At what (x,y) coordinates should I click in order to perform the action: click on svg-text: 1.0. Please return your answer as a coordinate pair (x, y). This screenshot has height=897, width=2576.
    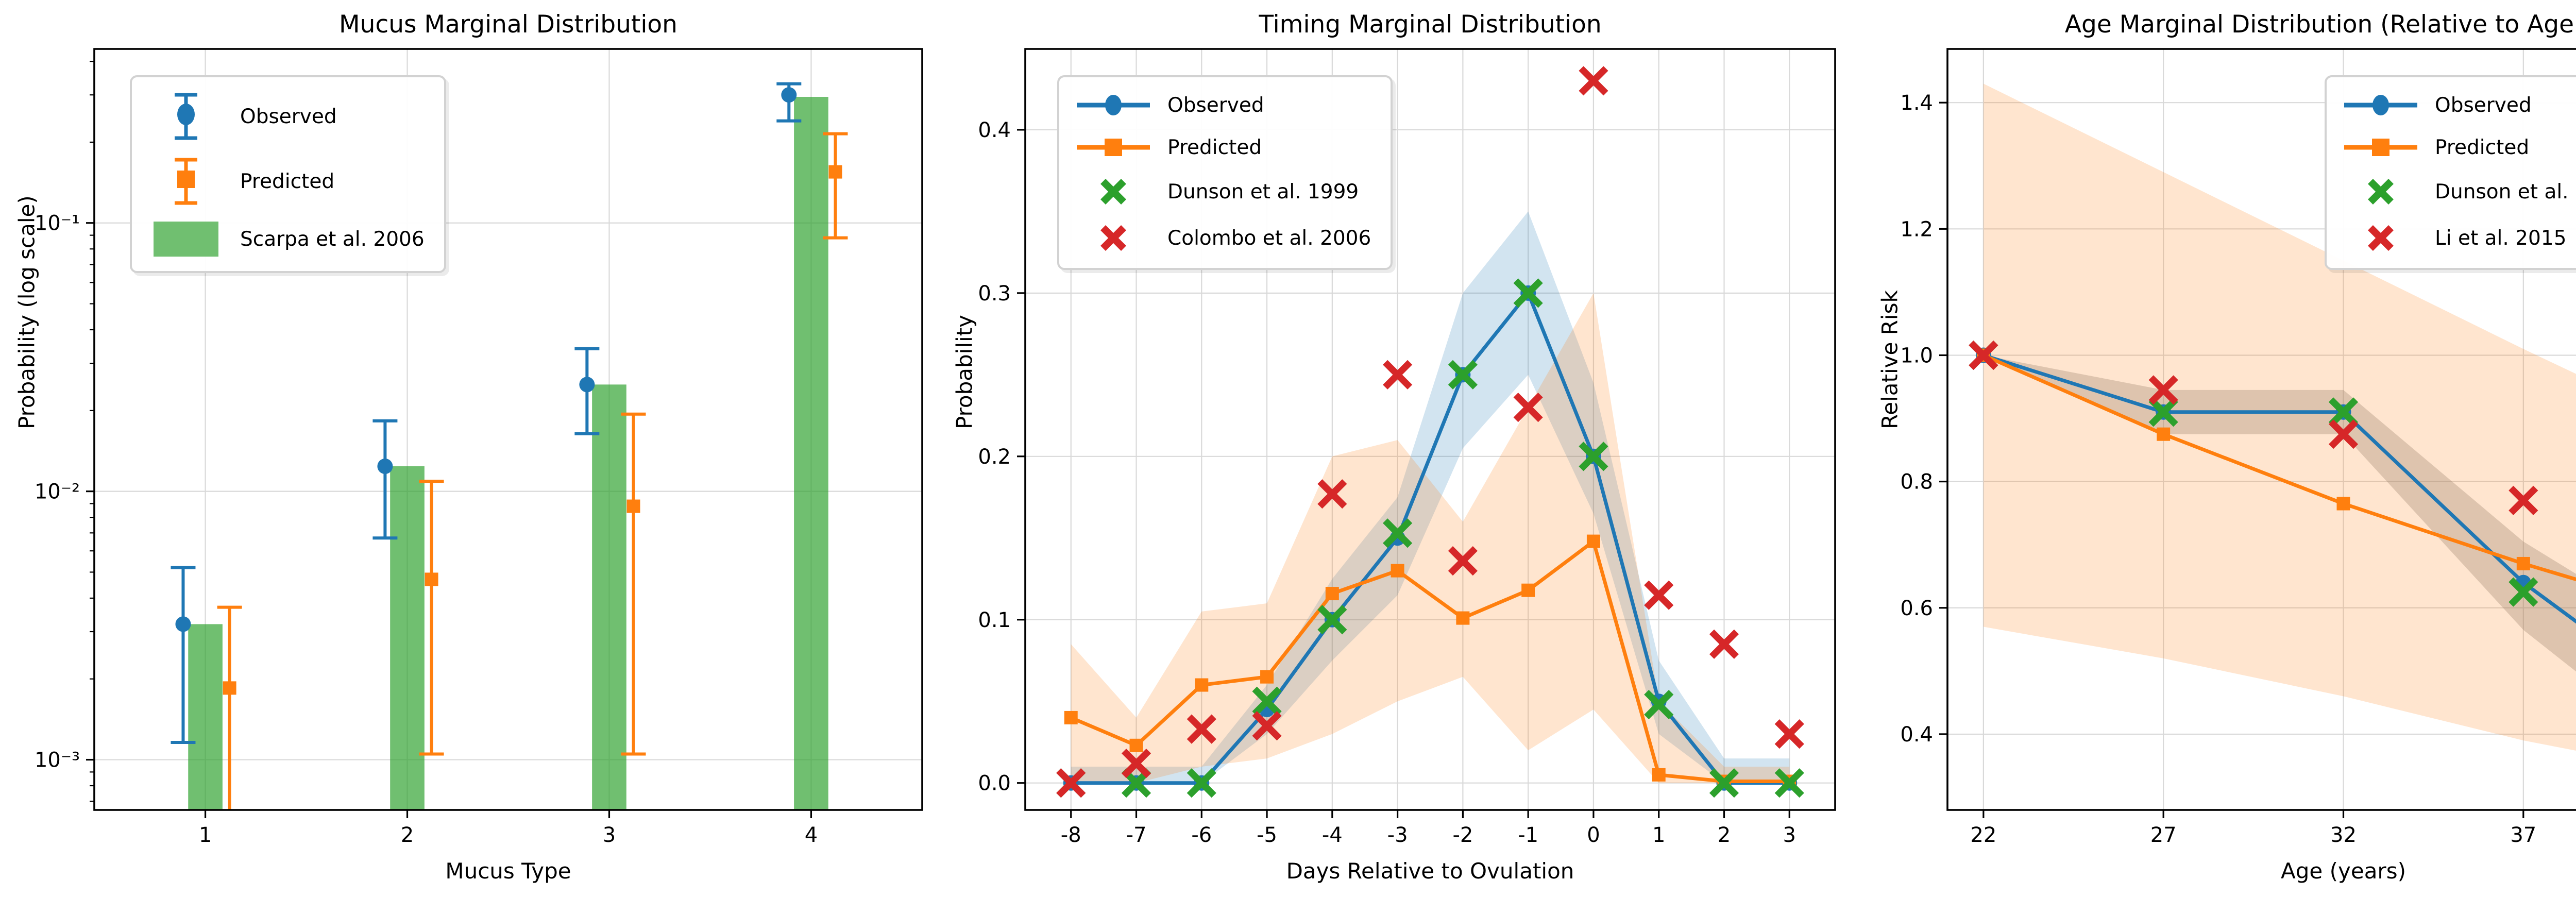
    Looking at the image, I should click on (1916, 355).